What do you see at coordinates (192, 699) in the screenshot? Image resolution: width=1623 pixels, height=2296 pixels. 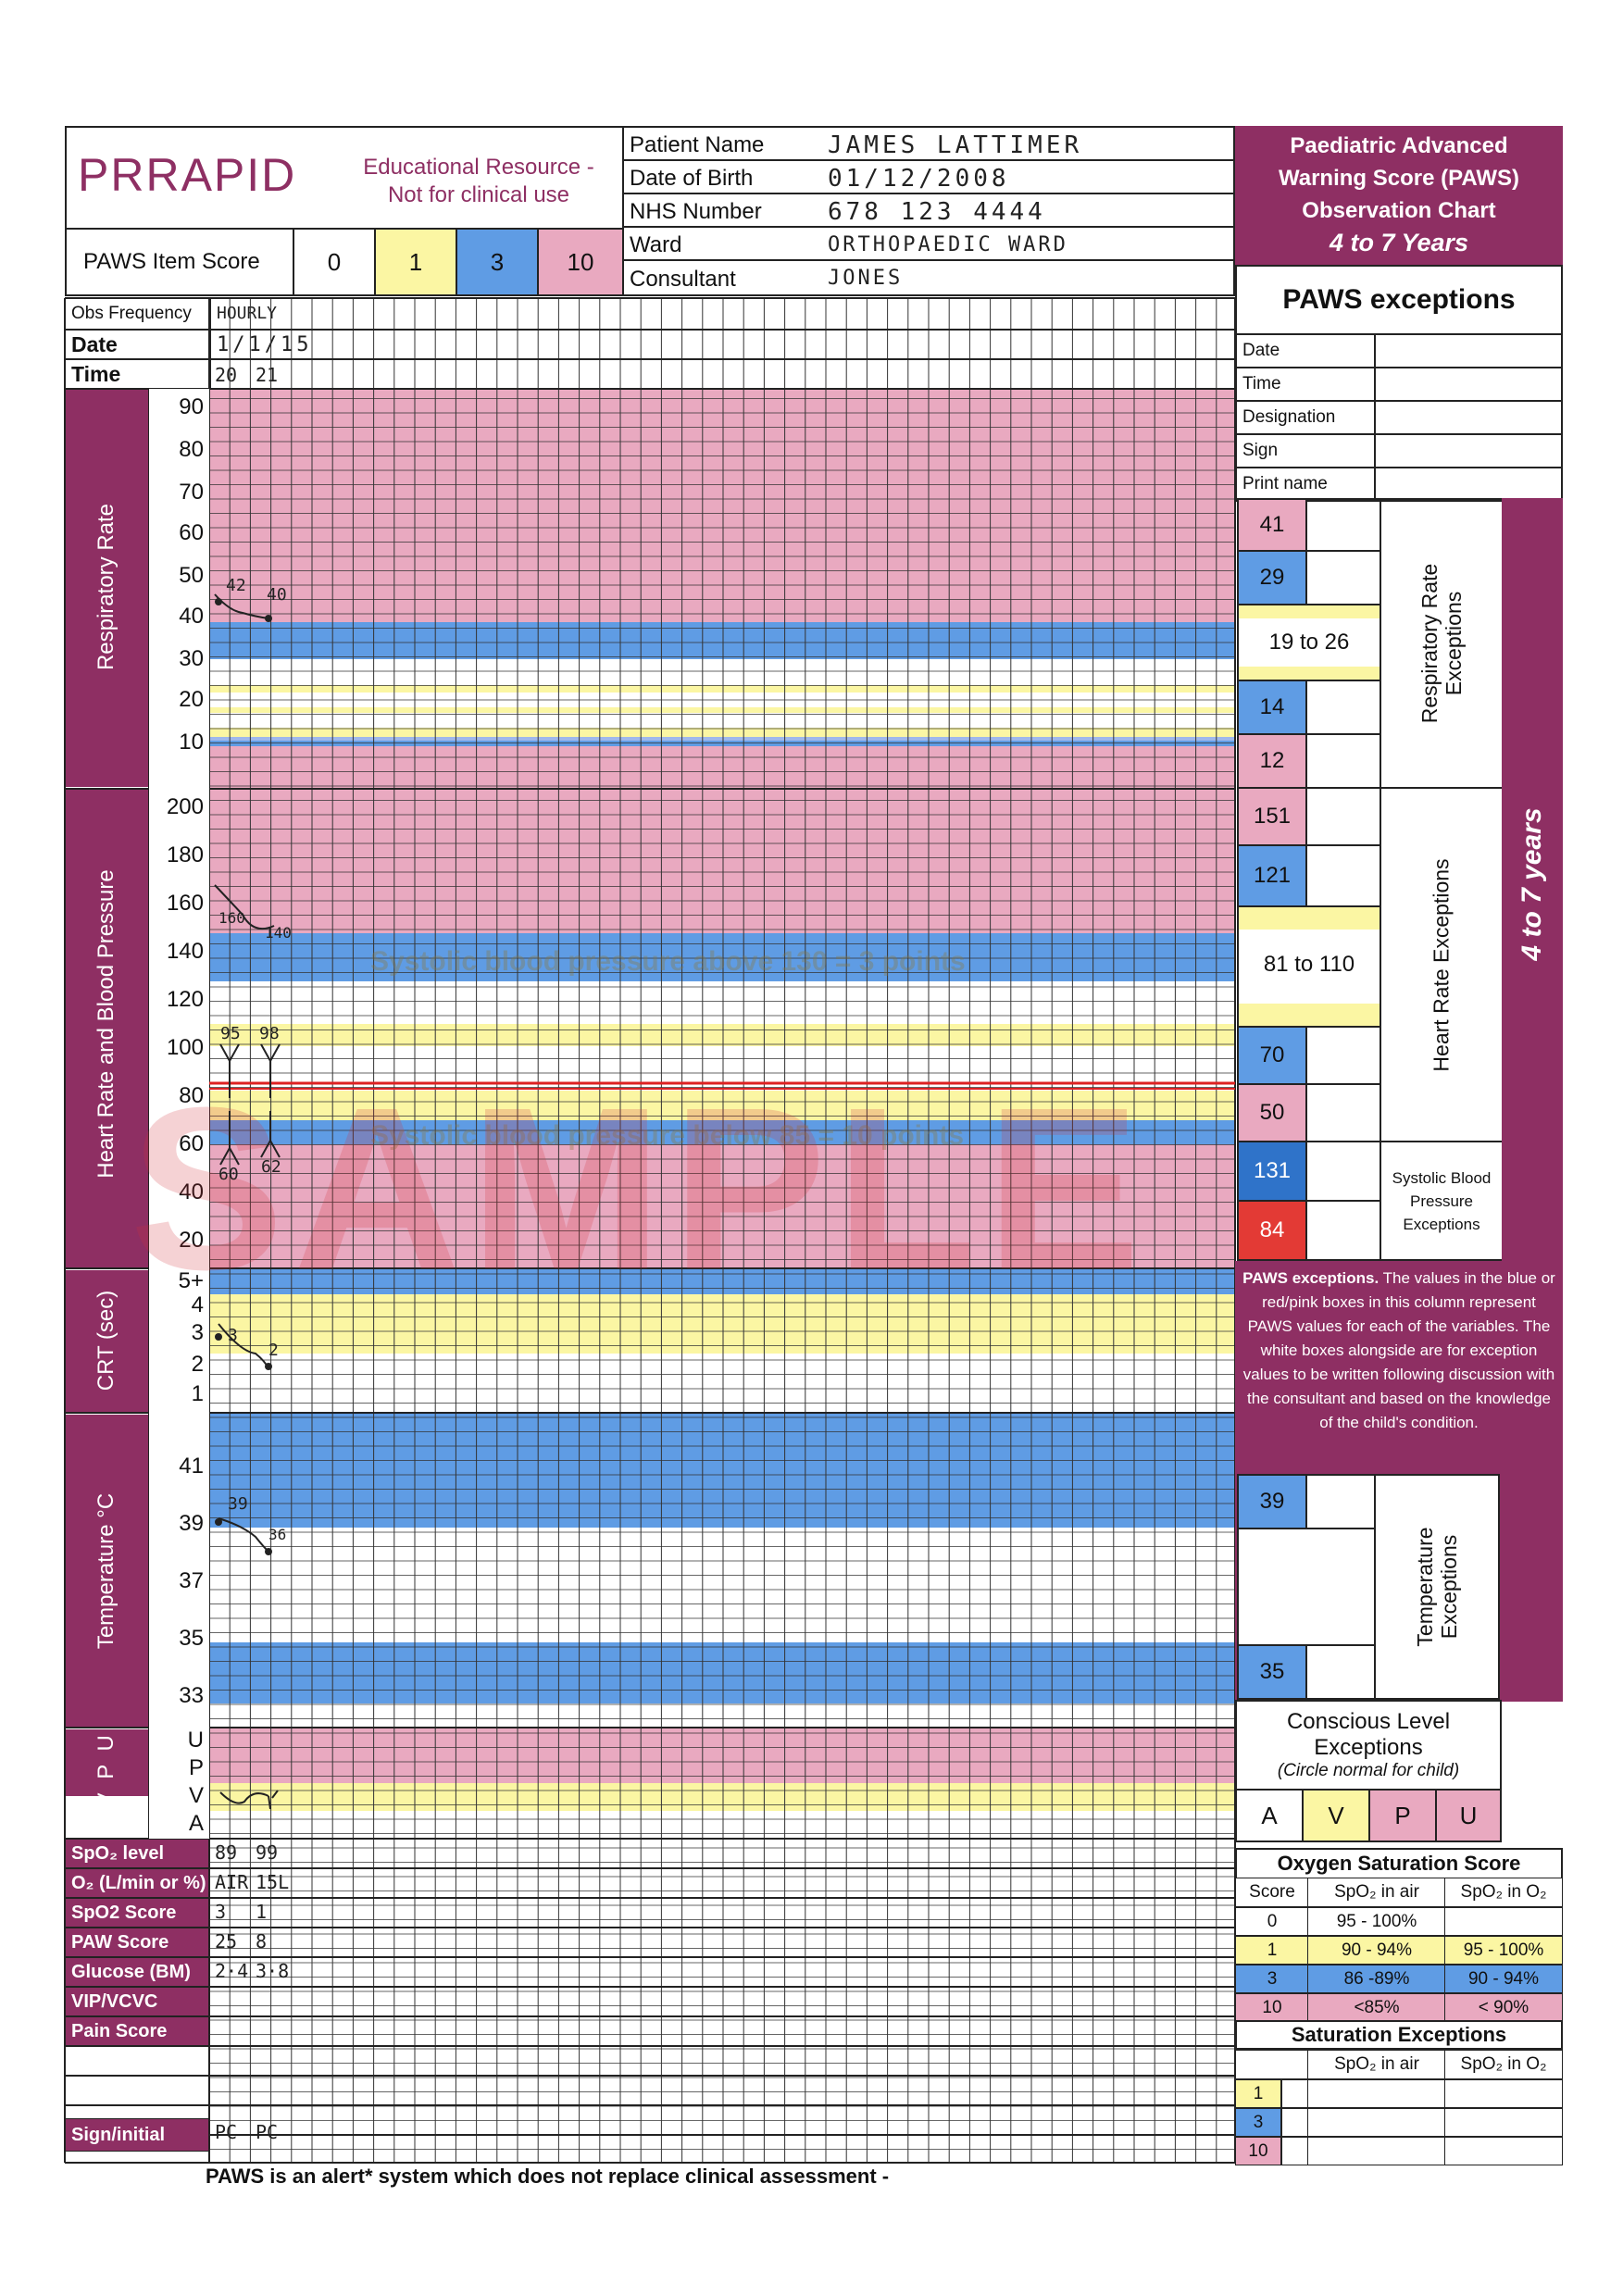 I see `resp-tick-label: 20` at bounding box center [192, 699].